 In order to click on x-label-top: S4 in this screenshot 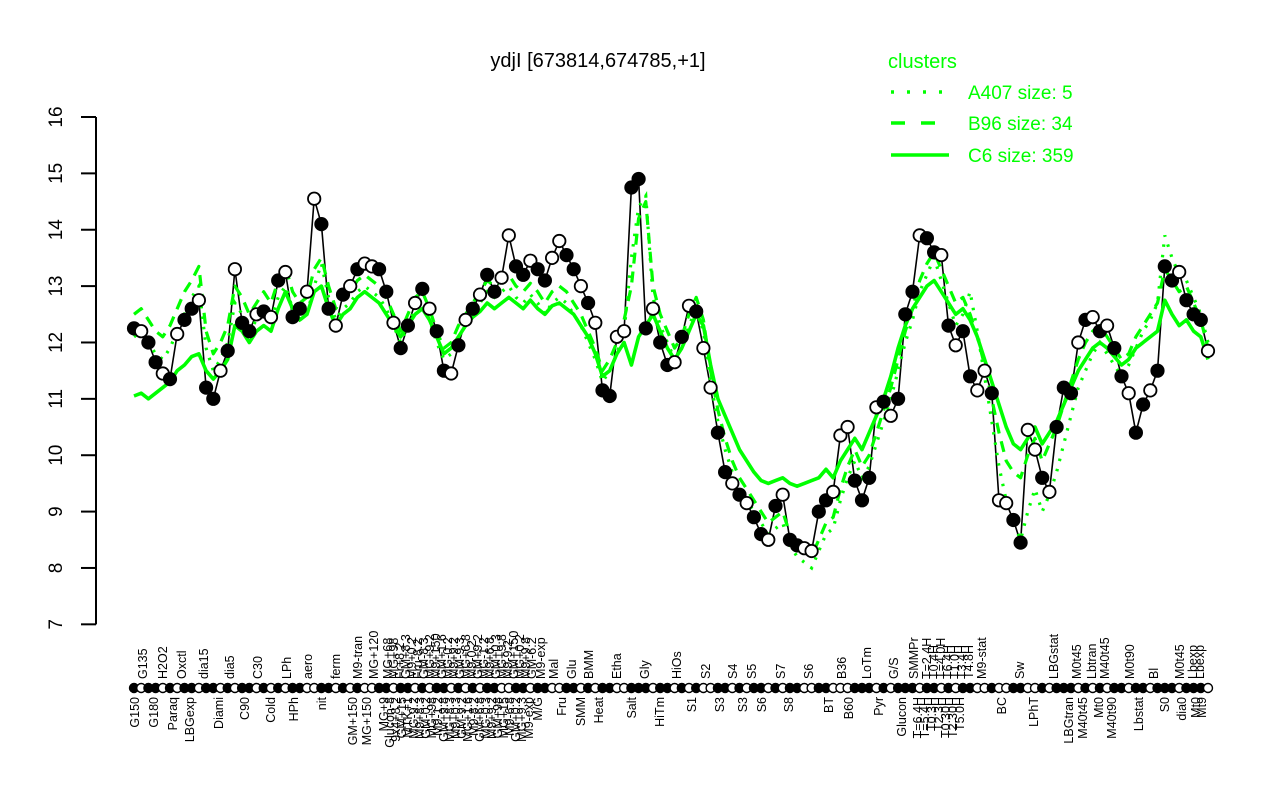, I will do `click(733, 671)`.